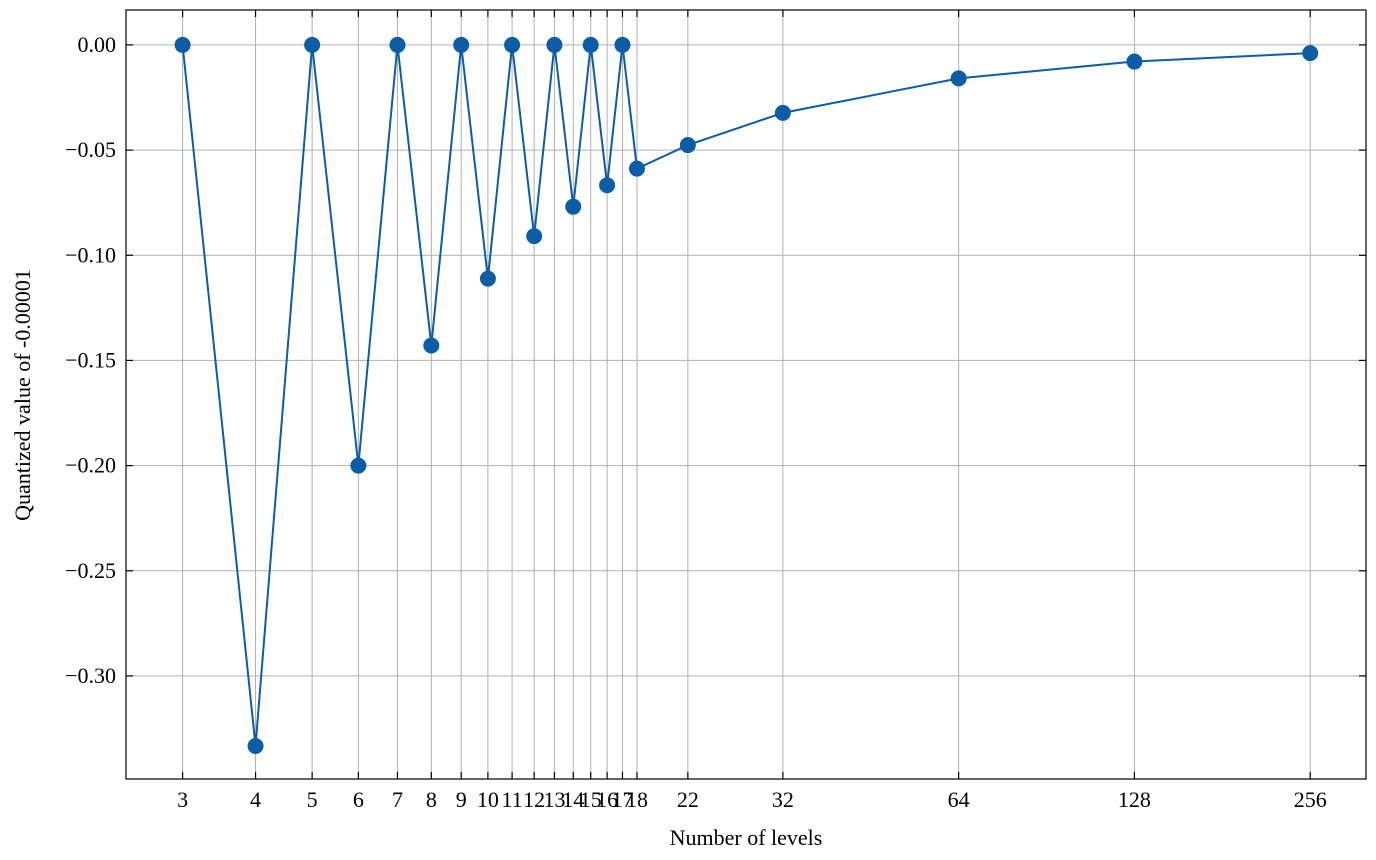 The width and height of the screenshot is (1376, 860). Describe the element at coordinates (90, 570) in the screenshot. I see `y-tick-label: −0.25` at that location.